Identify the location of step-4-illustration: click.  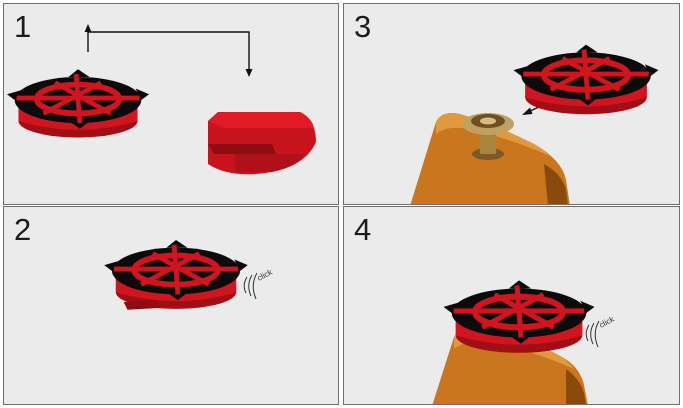
(524, 305).